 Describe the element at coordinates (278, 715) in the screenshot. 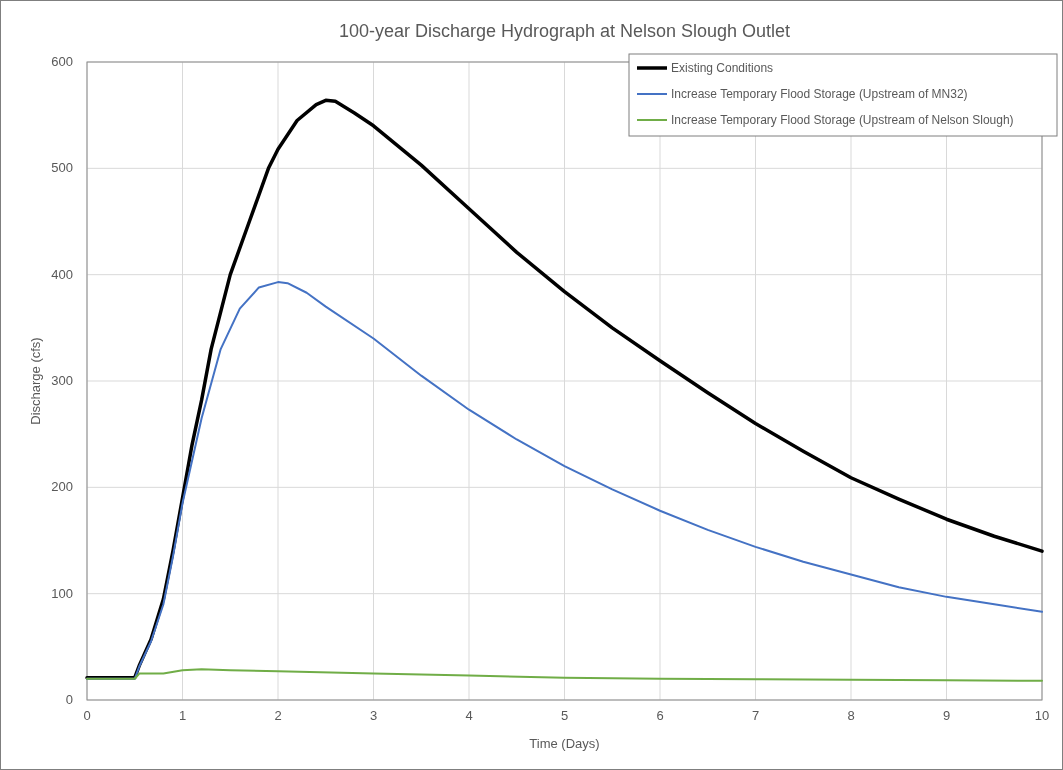

I see `x-tick-label: 2` at that location.